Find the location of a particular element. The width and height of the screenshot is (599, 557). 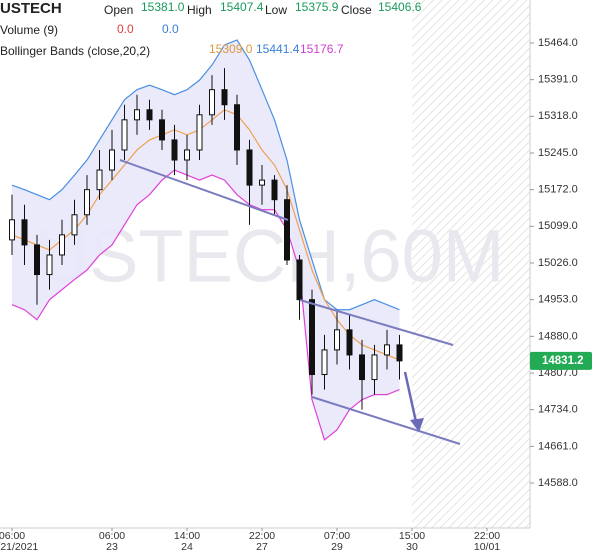

y-tick-label: 15391.0 is located at coordinates (558, 80).